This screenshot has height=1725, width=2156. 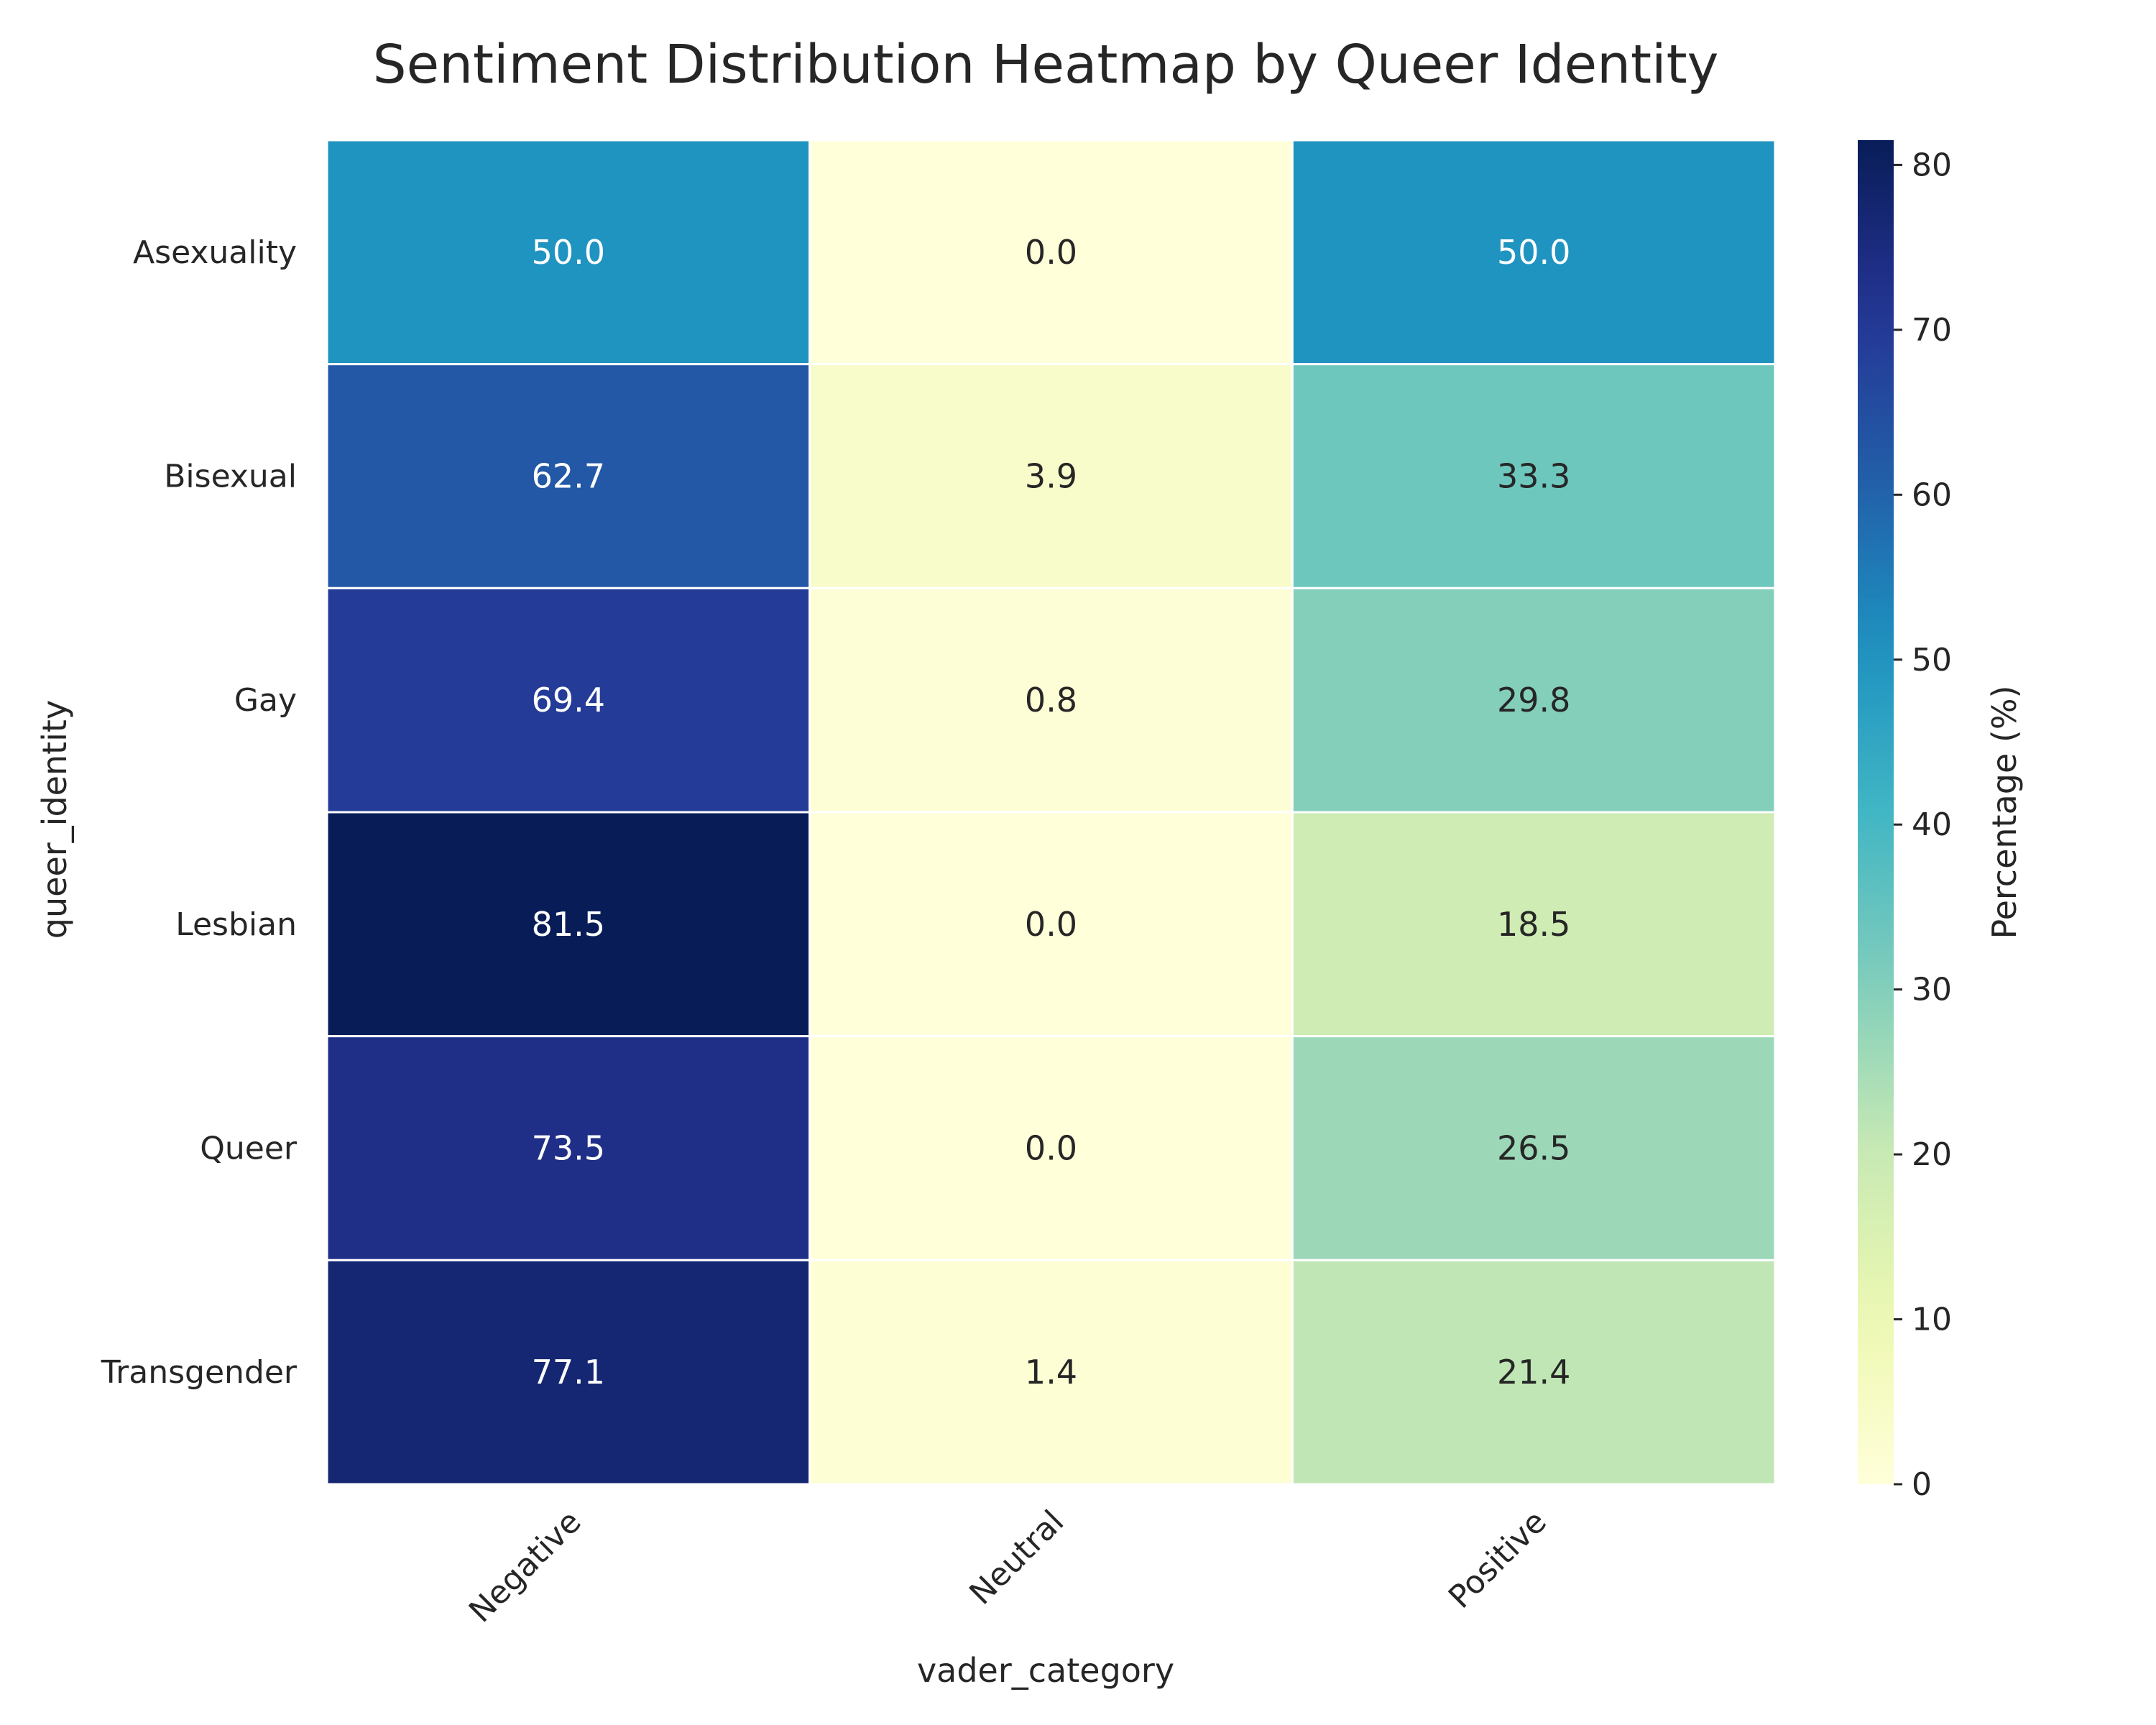 What do you see at coordinates (1932, 660) in the screenshot?
I see `colorbar-tick-label: 50` at bounding box center [1932, 660].